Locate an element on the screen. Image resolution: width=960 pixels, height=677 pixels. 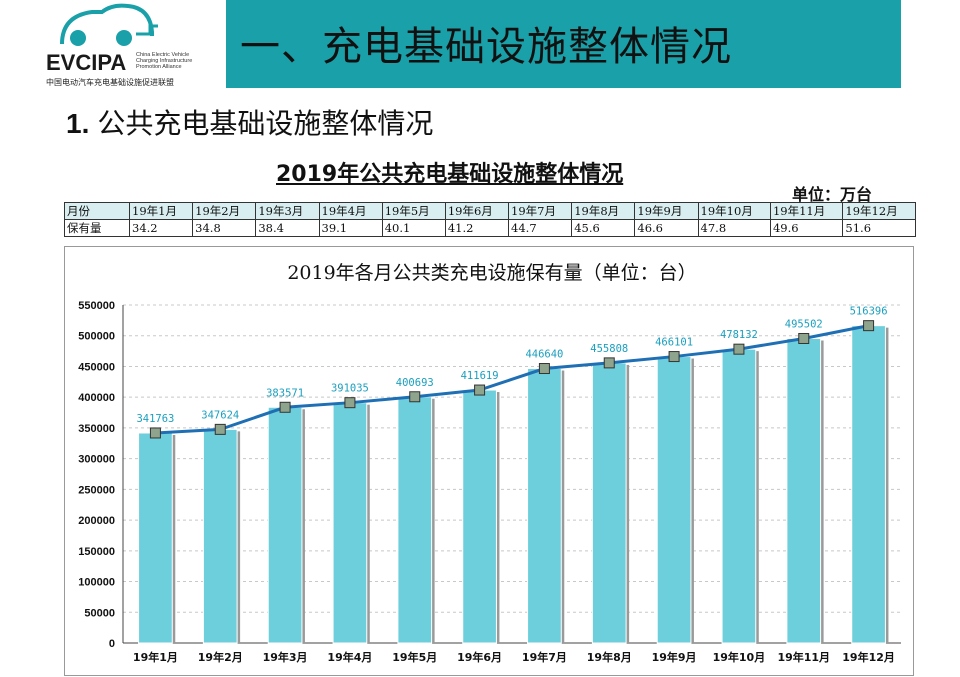
row-header-value: 保有量 is located at coordinates (97, 228).